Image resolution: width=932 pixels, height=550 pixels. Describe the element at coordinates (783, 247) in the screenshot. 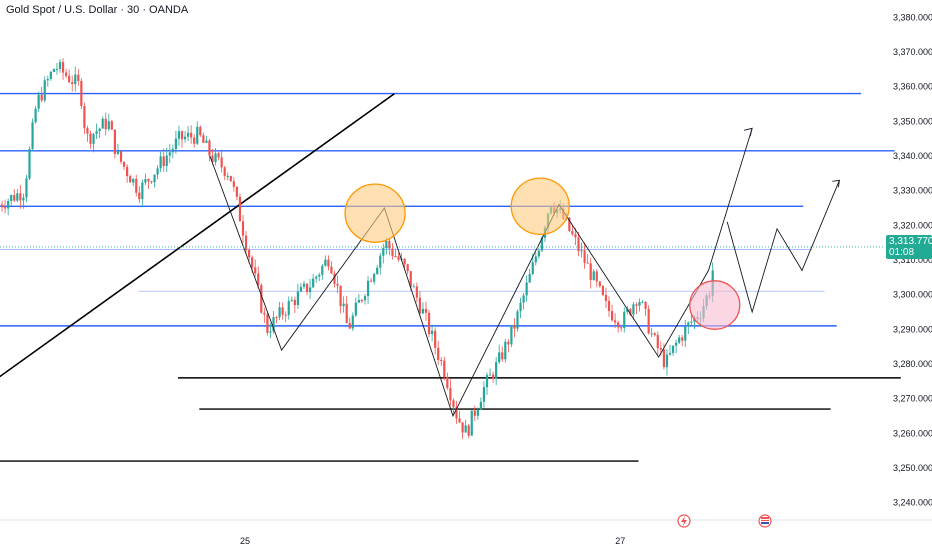

I see `projection-path` at that location.